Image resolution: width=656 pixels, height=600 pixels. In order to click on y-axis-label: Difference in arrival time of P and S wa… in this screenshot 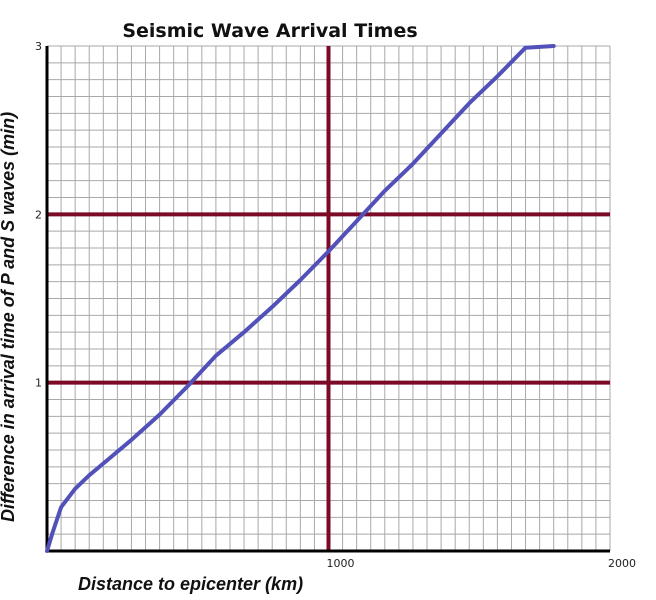, I will do `click(9, 317)`.